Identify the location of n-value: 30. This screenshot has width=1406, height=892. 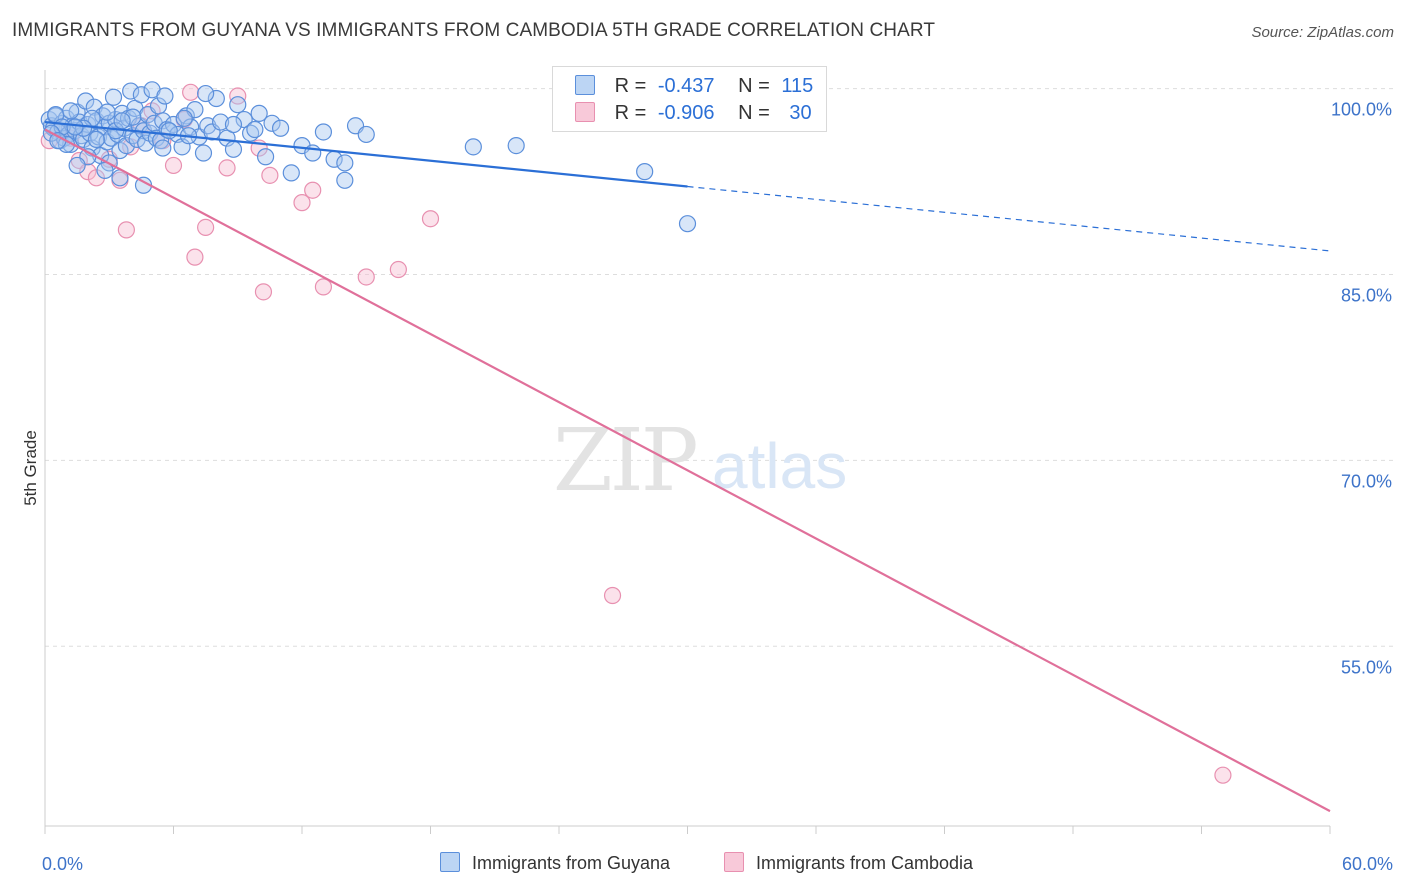
(800, 113).